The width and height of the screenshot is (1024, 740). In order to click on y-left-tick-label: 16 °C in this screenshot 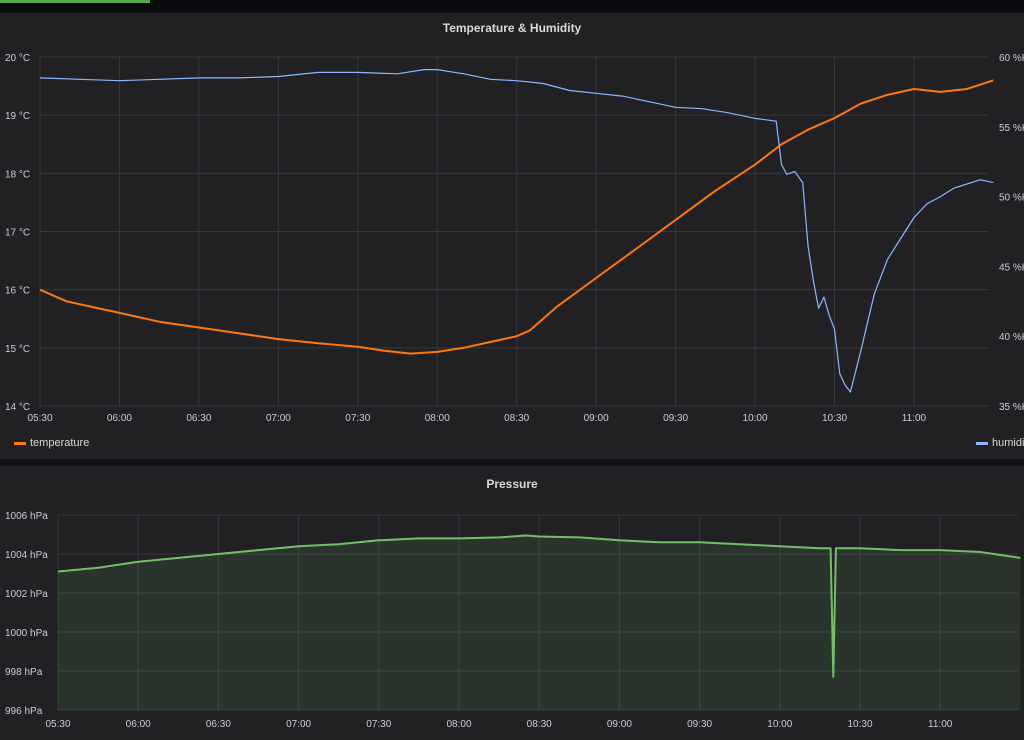, I will do `click(17, 291)`.